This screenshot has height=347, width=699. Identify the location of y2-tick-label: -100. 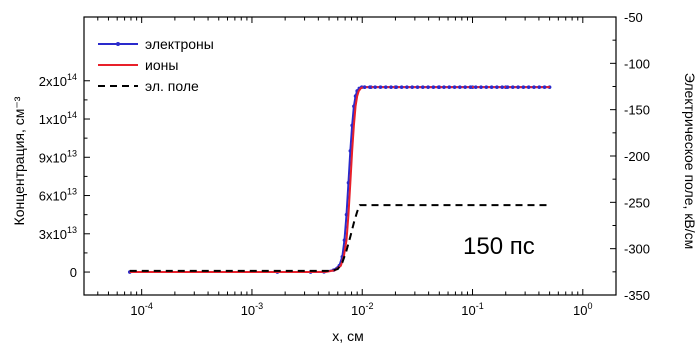
(637, 63).